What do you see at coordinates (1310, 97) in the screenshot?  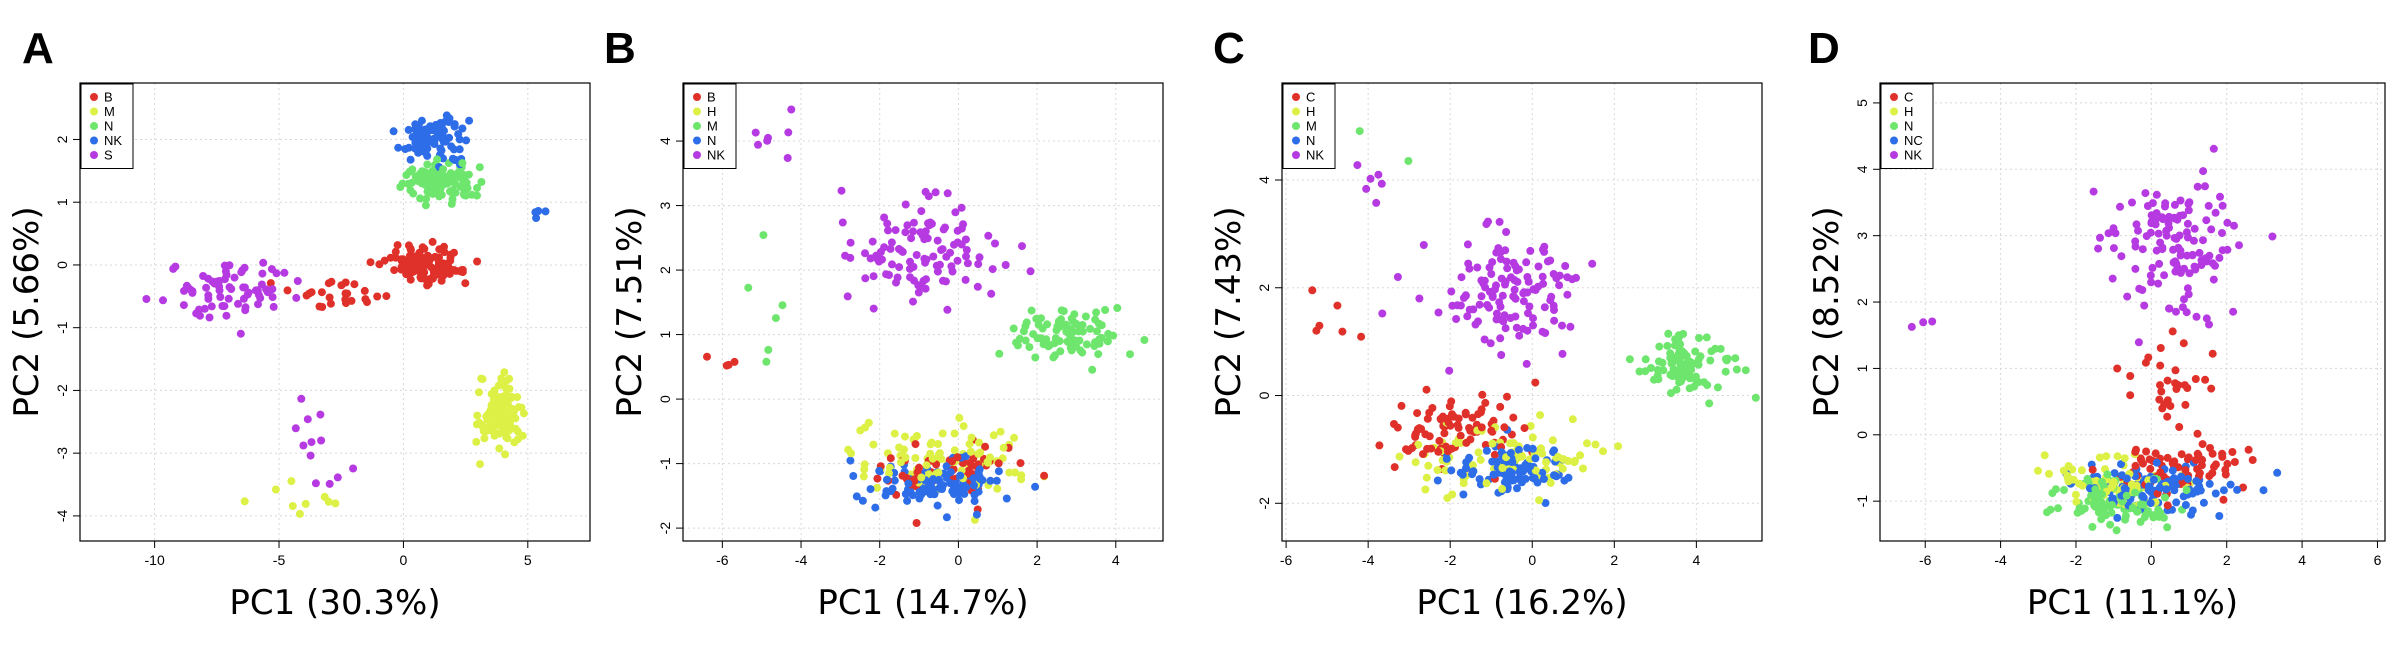 I see `legend-label: C` at bounding box center [1310, 97].